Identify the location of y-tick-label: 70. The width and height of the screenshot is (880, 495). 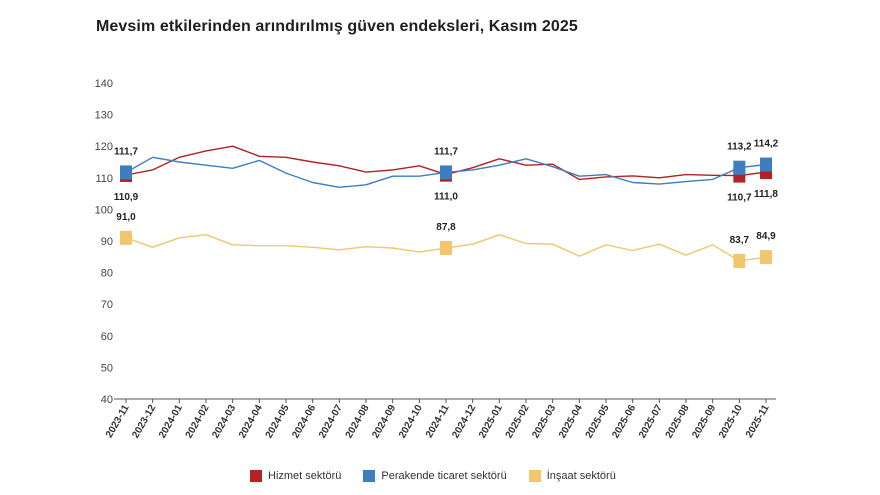
(107, 305).